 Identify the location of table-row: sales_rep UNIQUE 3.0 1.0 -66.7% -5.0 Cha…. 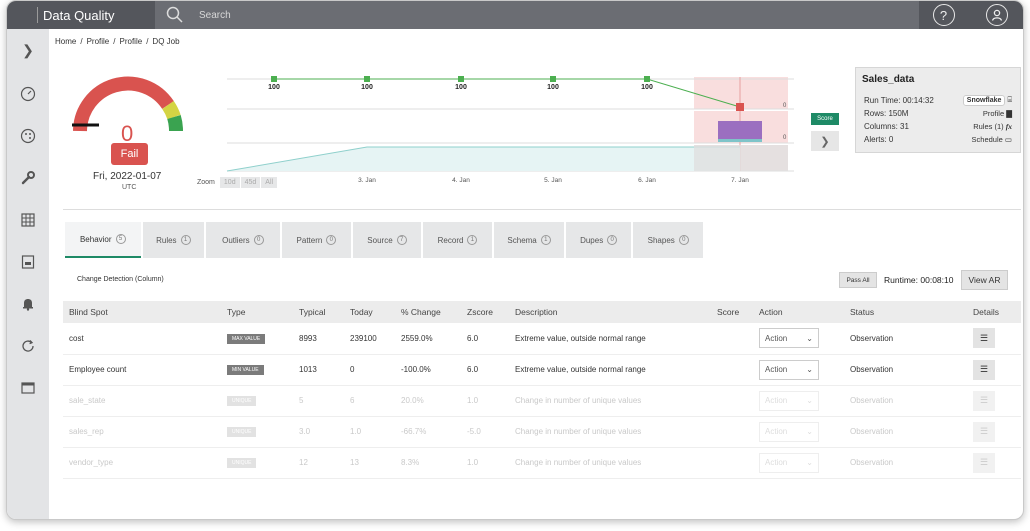
(542, 432).